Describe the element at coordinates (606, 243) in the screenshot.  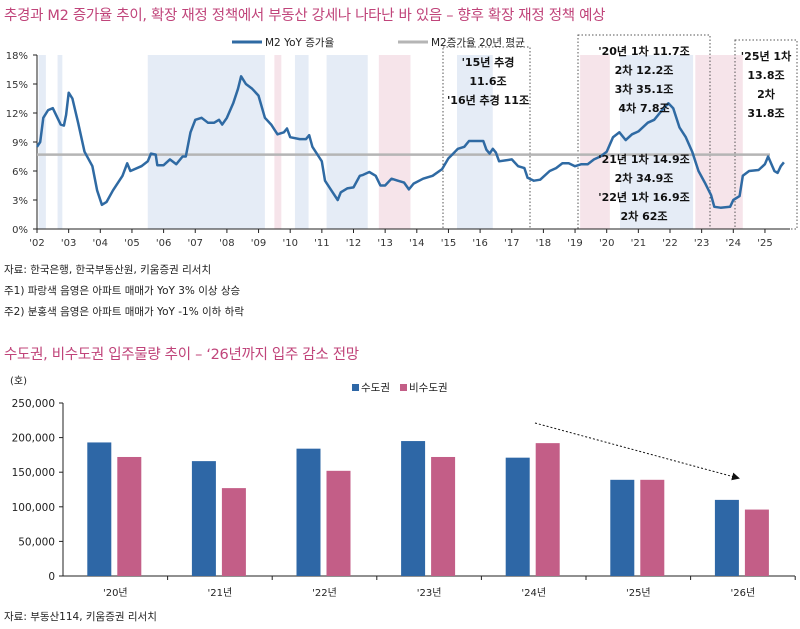
I see `x-tick-label: '20` at that location.